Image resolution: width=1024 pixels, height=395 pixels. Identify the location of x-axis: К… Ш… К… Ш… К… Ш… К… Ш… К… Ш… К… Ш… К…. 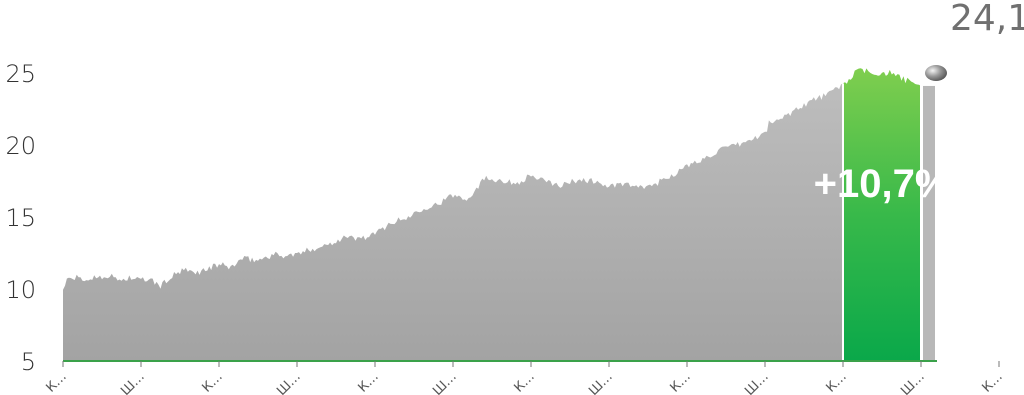
(524, 377).